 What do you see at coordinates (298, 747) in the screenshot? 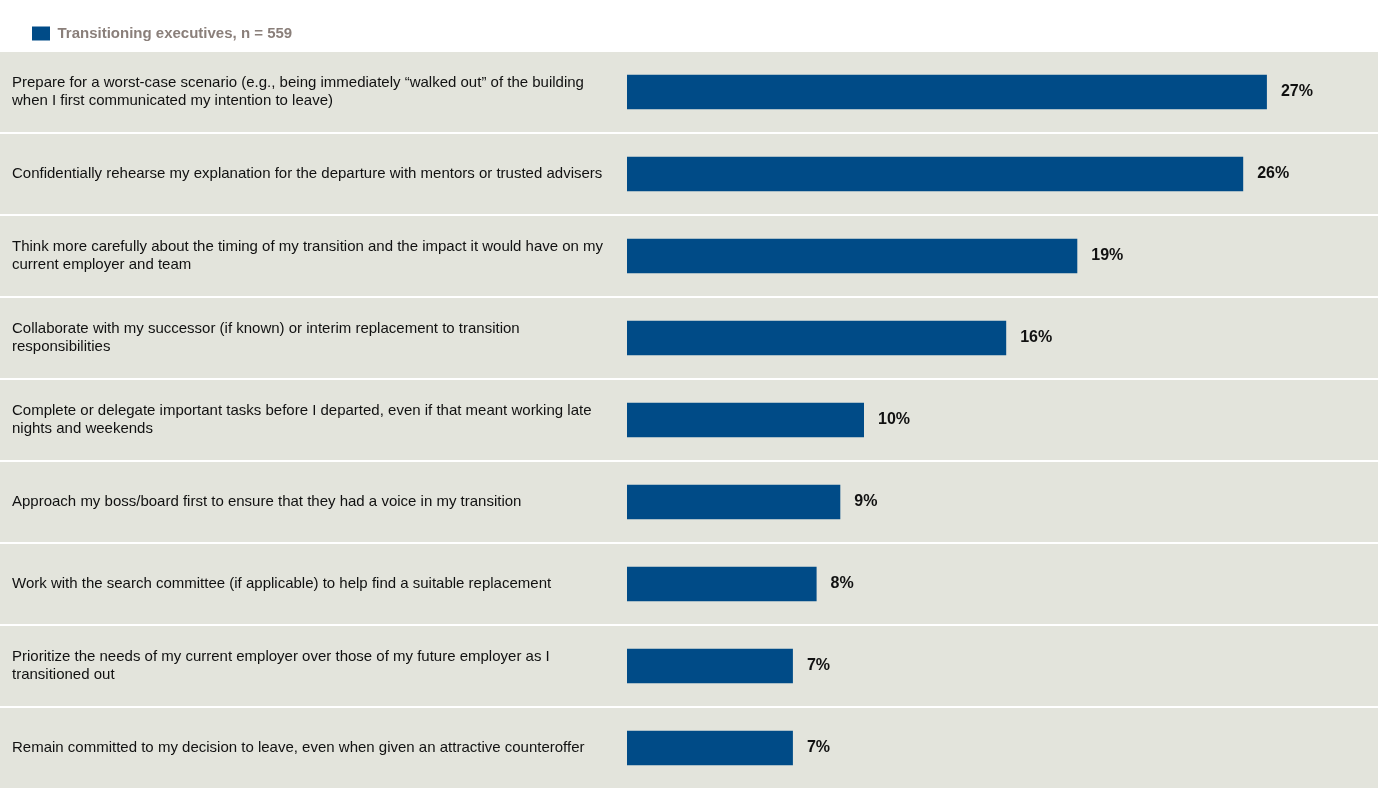
I see `y-tick-label: Remain committed to my decision to leave, even when given an attractive counteroffer` at bounding box center [298, 747].